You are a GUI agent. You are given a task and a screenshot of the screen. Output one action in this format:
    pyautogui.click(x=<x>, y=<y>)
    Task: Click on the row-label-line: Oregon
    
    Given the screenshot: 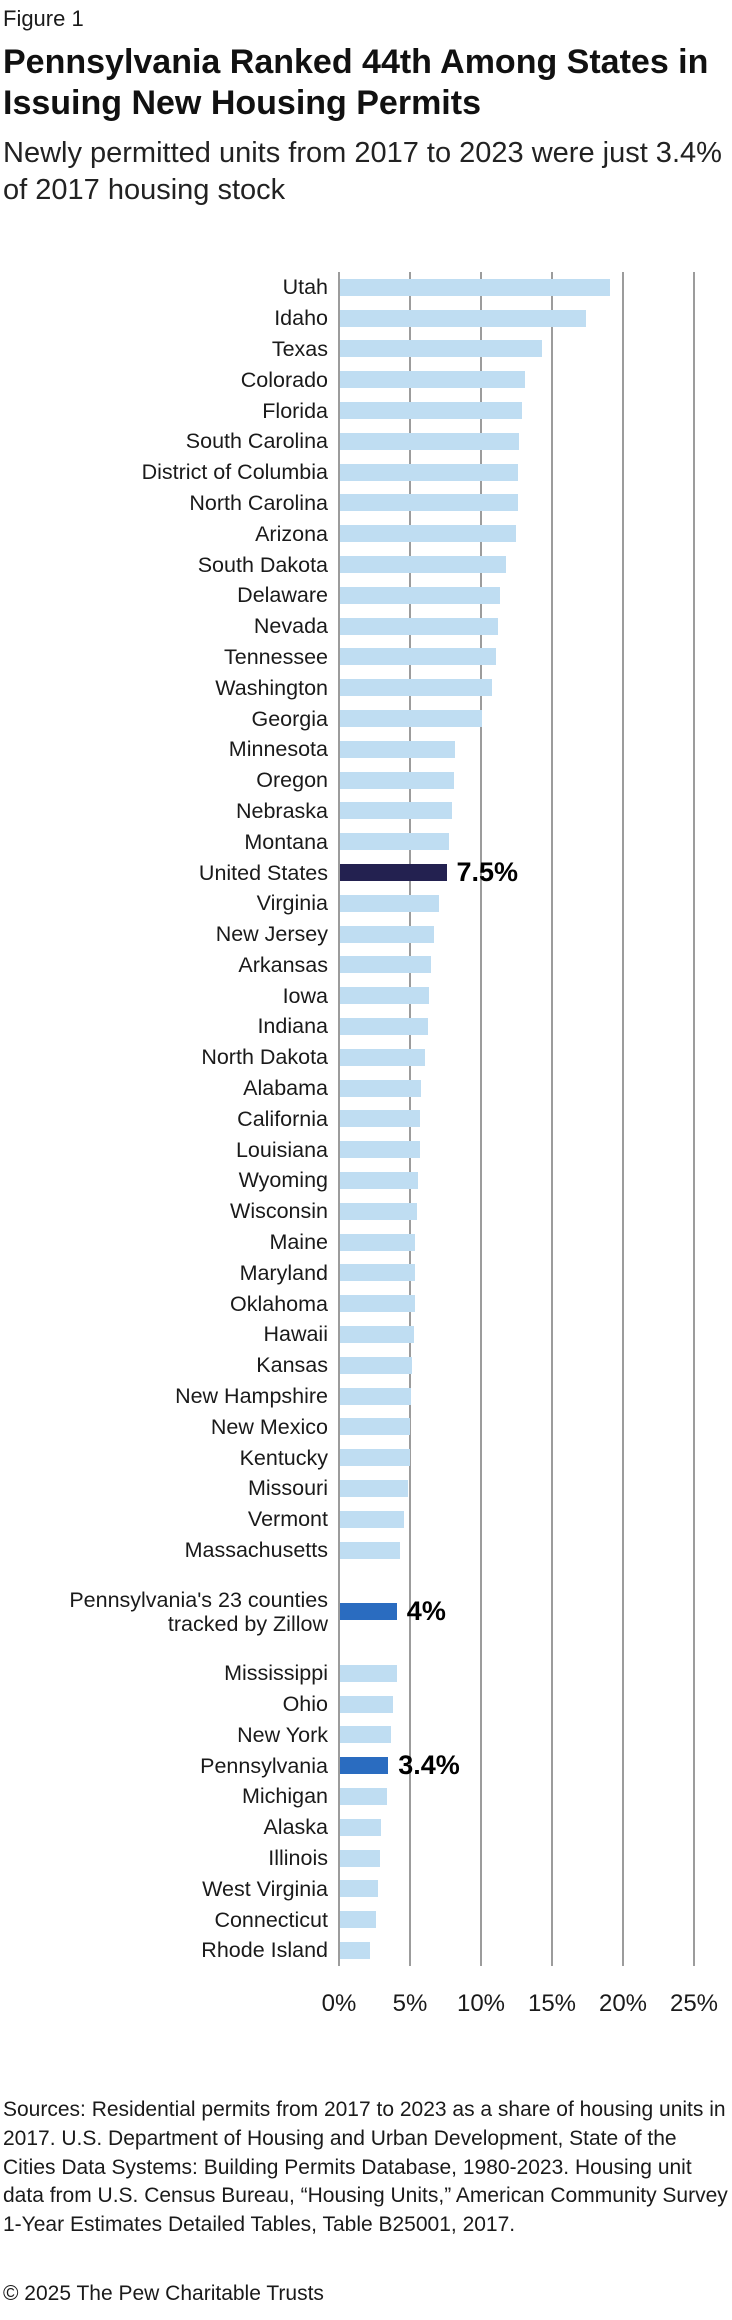 What is the action you would take?
    pyautogui.click(x=292, y=780)
    